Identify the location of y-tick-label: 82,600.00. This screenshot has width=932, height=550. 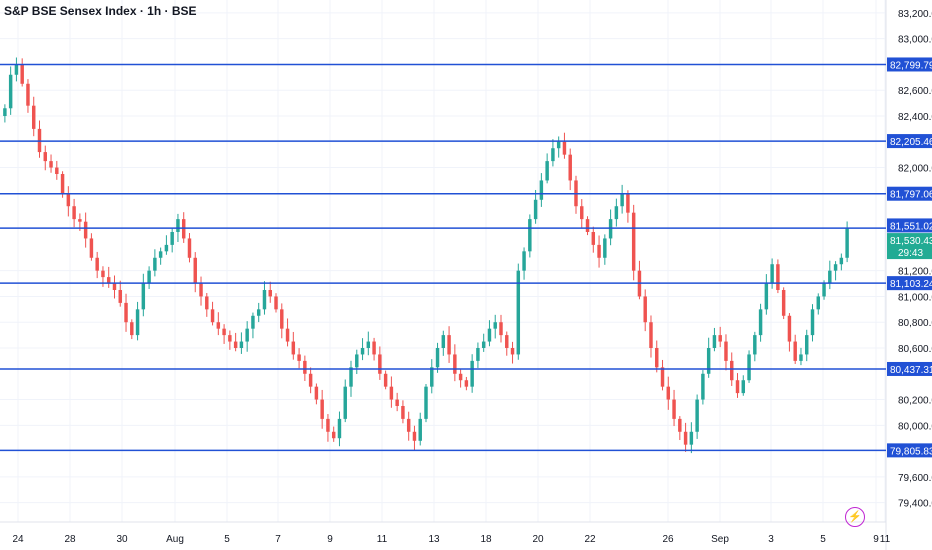
(915, 91).